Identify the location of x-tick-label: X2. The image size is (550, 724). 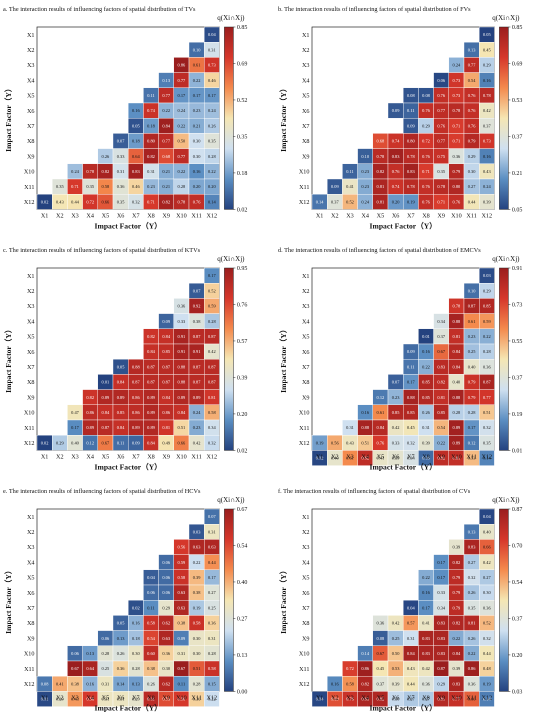
(335, 456).